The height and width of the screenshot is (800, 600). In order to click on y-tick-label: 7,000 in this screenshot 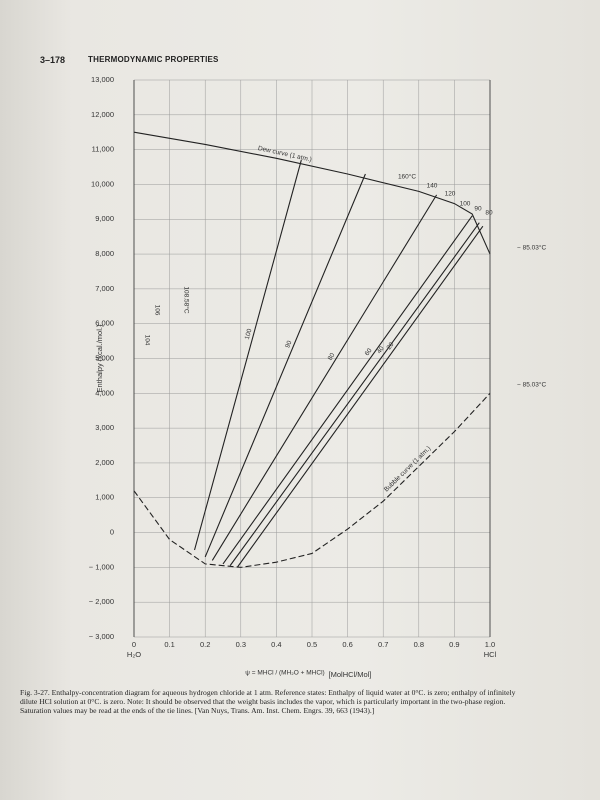, I will do `click(104, 288)`.